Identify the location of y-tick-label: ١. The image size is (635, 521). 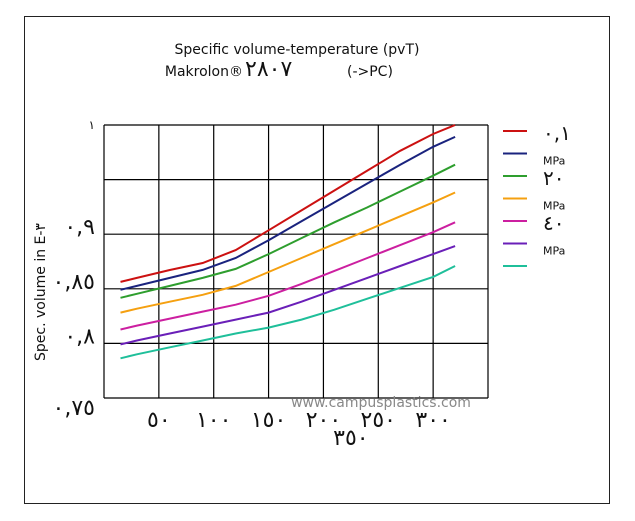
(92, 125).